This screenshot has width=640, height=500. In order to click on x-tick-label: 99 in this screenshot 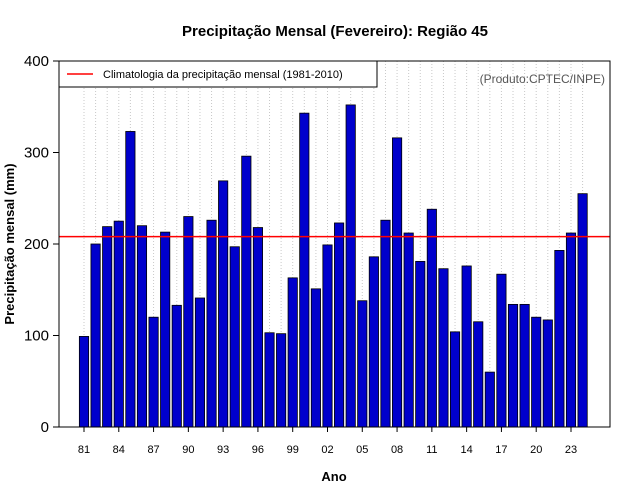, I will do `click(293, 450)`.